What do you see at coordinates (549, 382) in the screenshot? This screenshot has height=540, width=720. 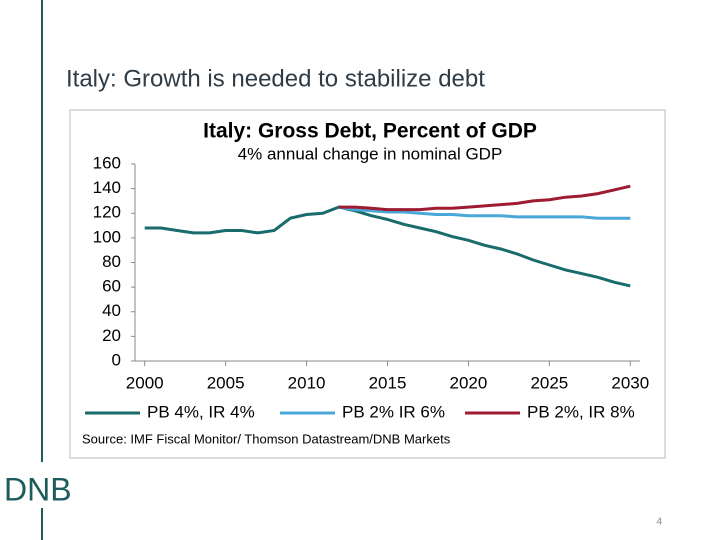 I see `x-tick-label: 2025` at bounding box center [549, 382].